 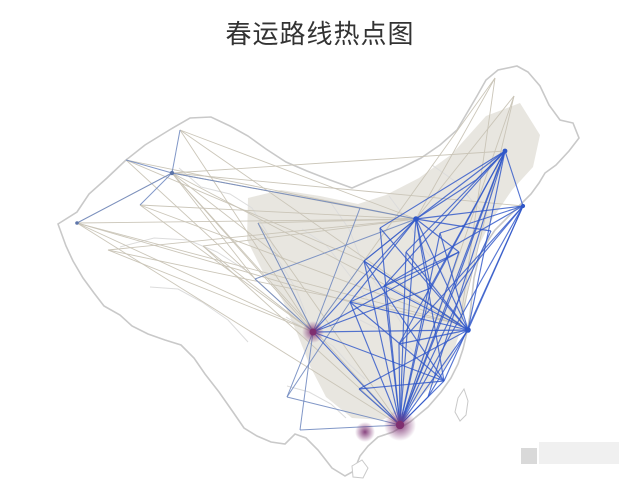 What do you see at coordinates (461, 404) in the screenshot?
I see `taiwan-outline` at bounding box center [461, 404].